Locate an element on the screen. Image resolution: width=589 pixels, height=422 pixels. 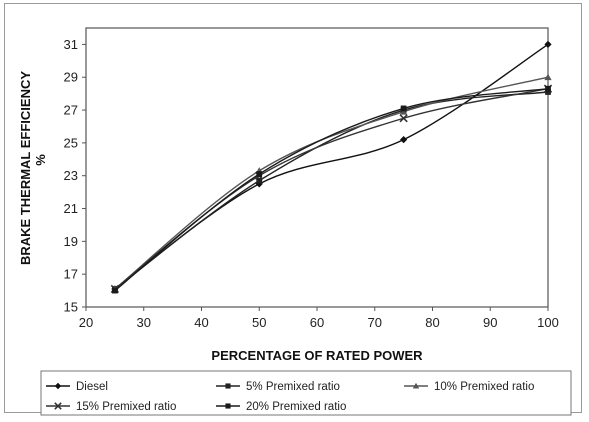
x-tick-label: 60 is located at coordinates (317, 322).